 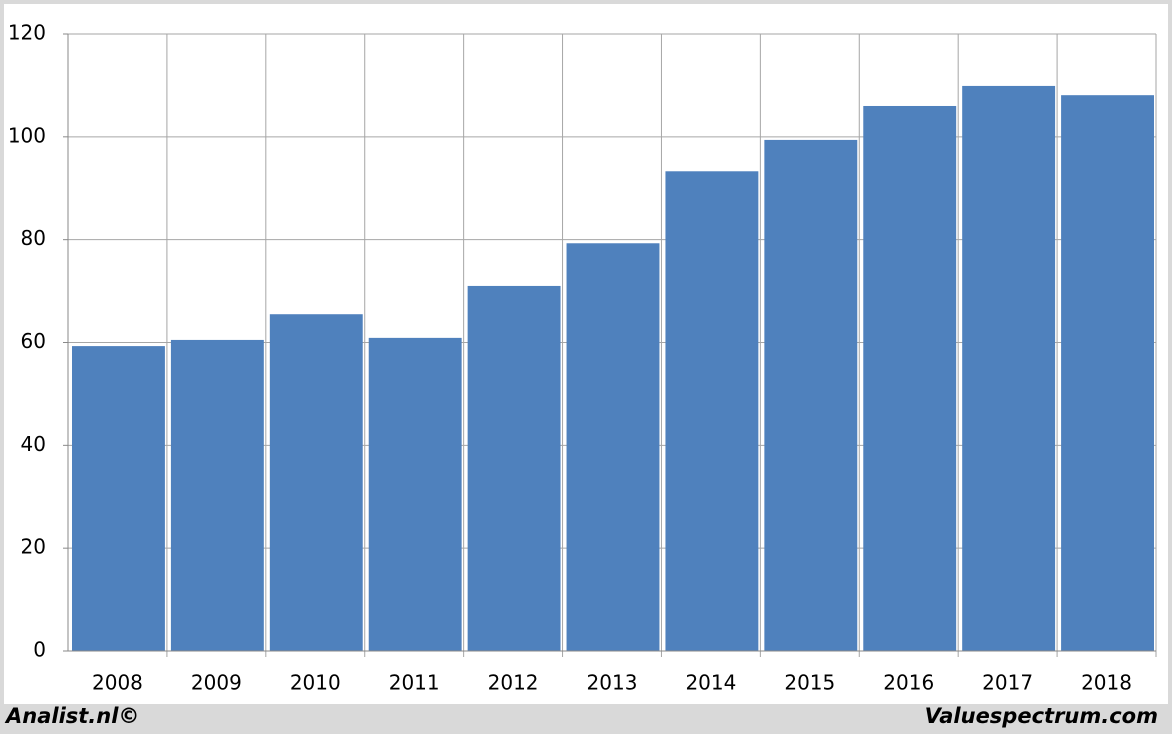 What do you see at coordinates (71, 716) in the screenshot?
I see `source-left: Analist.nl©` at bounding box center [71, 716].